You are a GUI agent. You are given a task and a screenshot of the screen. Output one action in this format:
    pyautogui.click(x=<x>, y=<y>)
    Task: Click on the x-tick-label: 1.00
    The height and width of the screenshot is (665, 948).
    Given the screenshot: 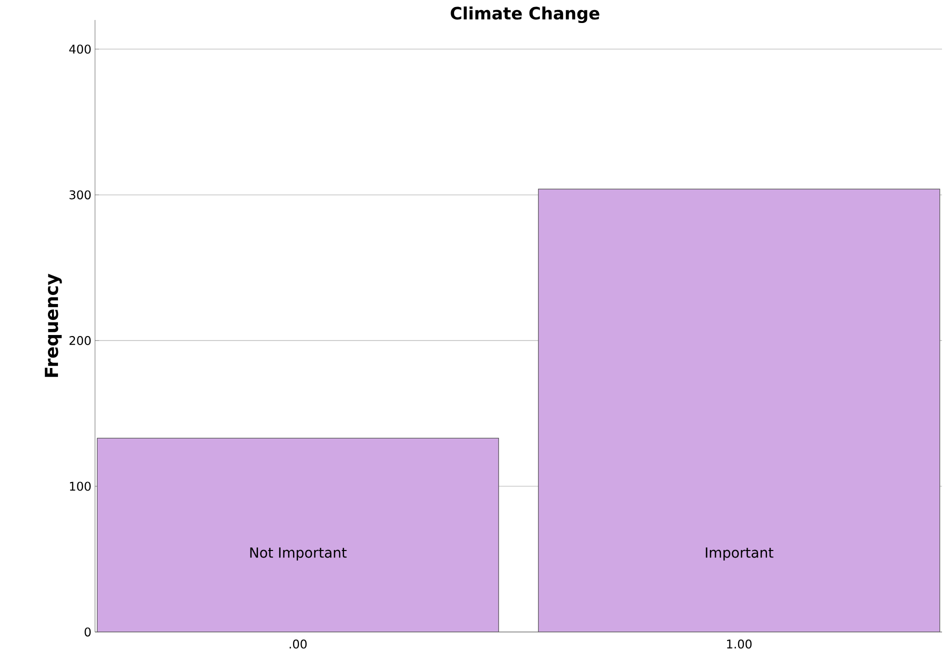 What is the action you would take?
    pyautogui.click(x=739, y=644)
    